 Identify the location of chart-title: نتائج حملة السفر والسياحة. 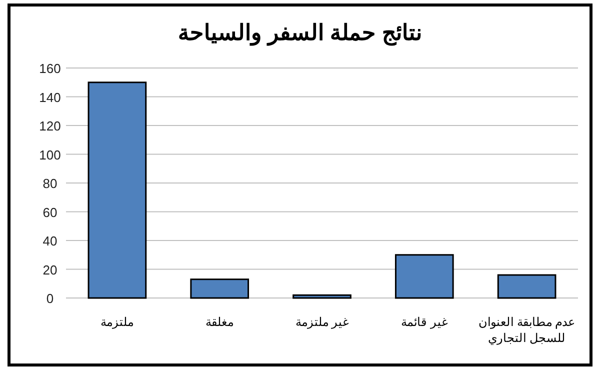
(300, 33).